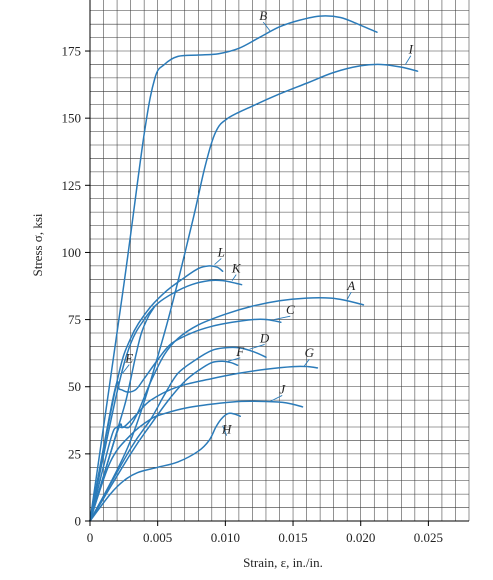 The image size is (493, 580). I want to click on y-tick-label: 25, so click(74, 453).